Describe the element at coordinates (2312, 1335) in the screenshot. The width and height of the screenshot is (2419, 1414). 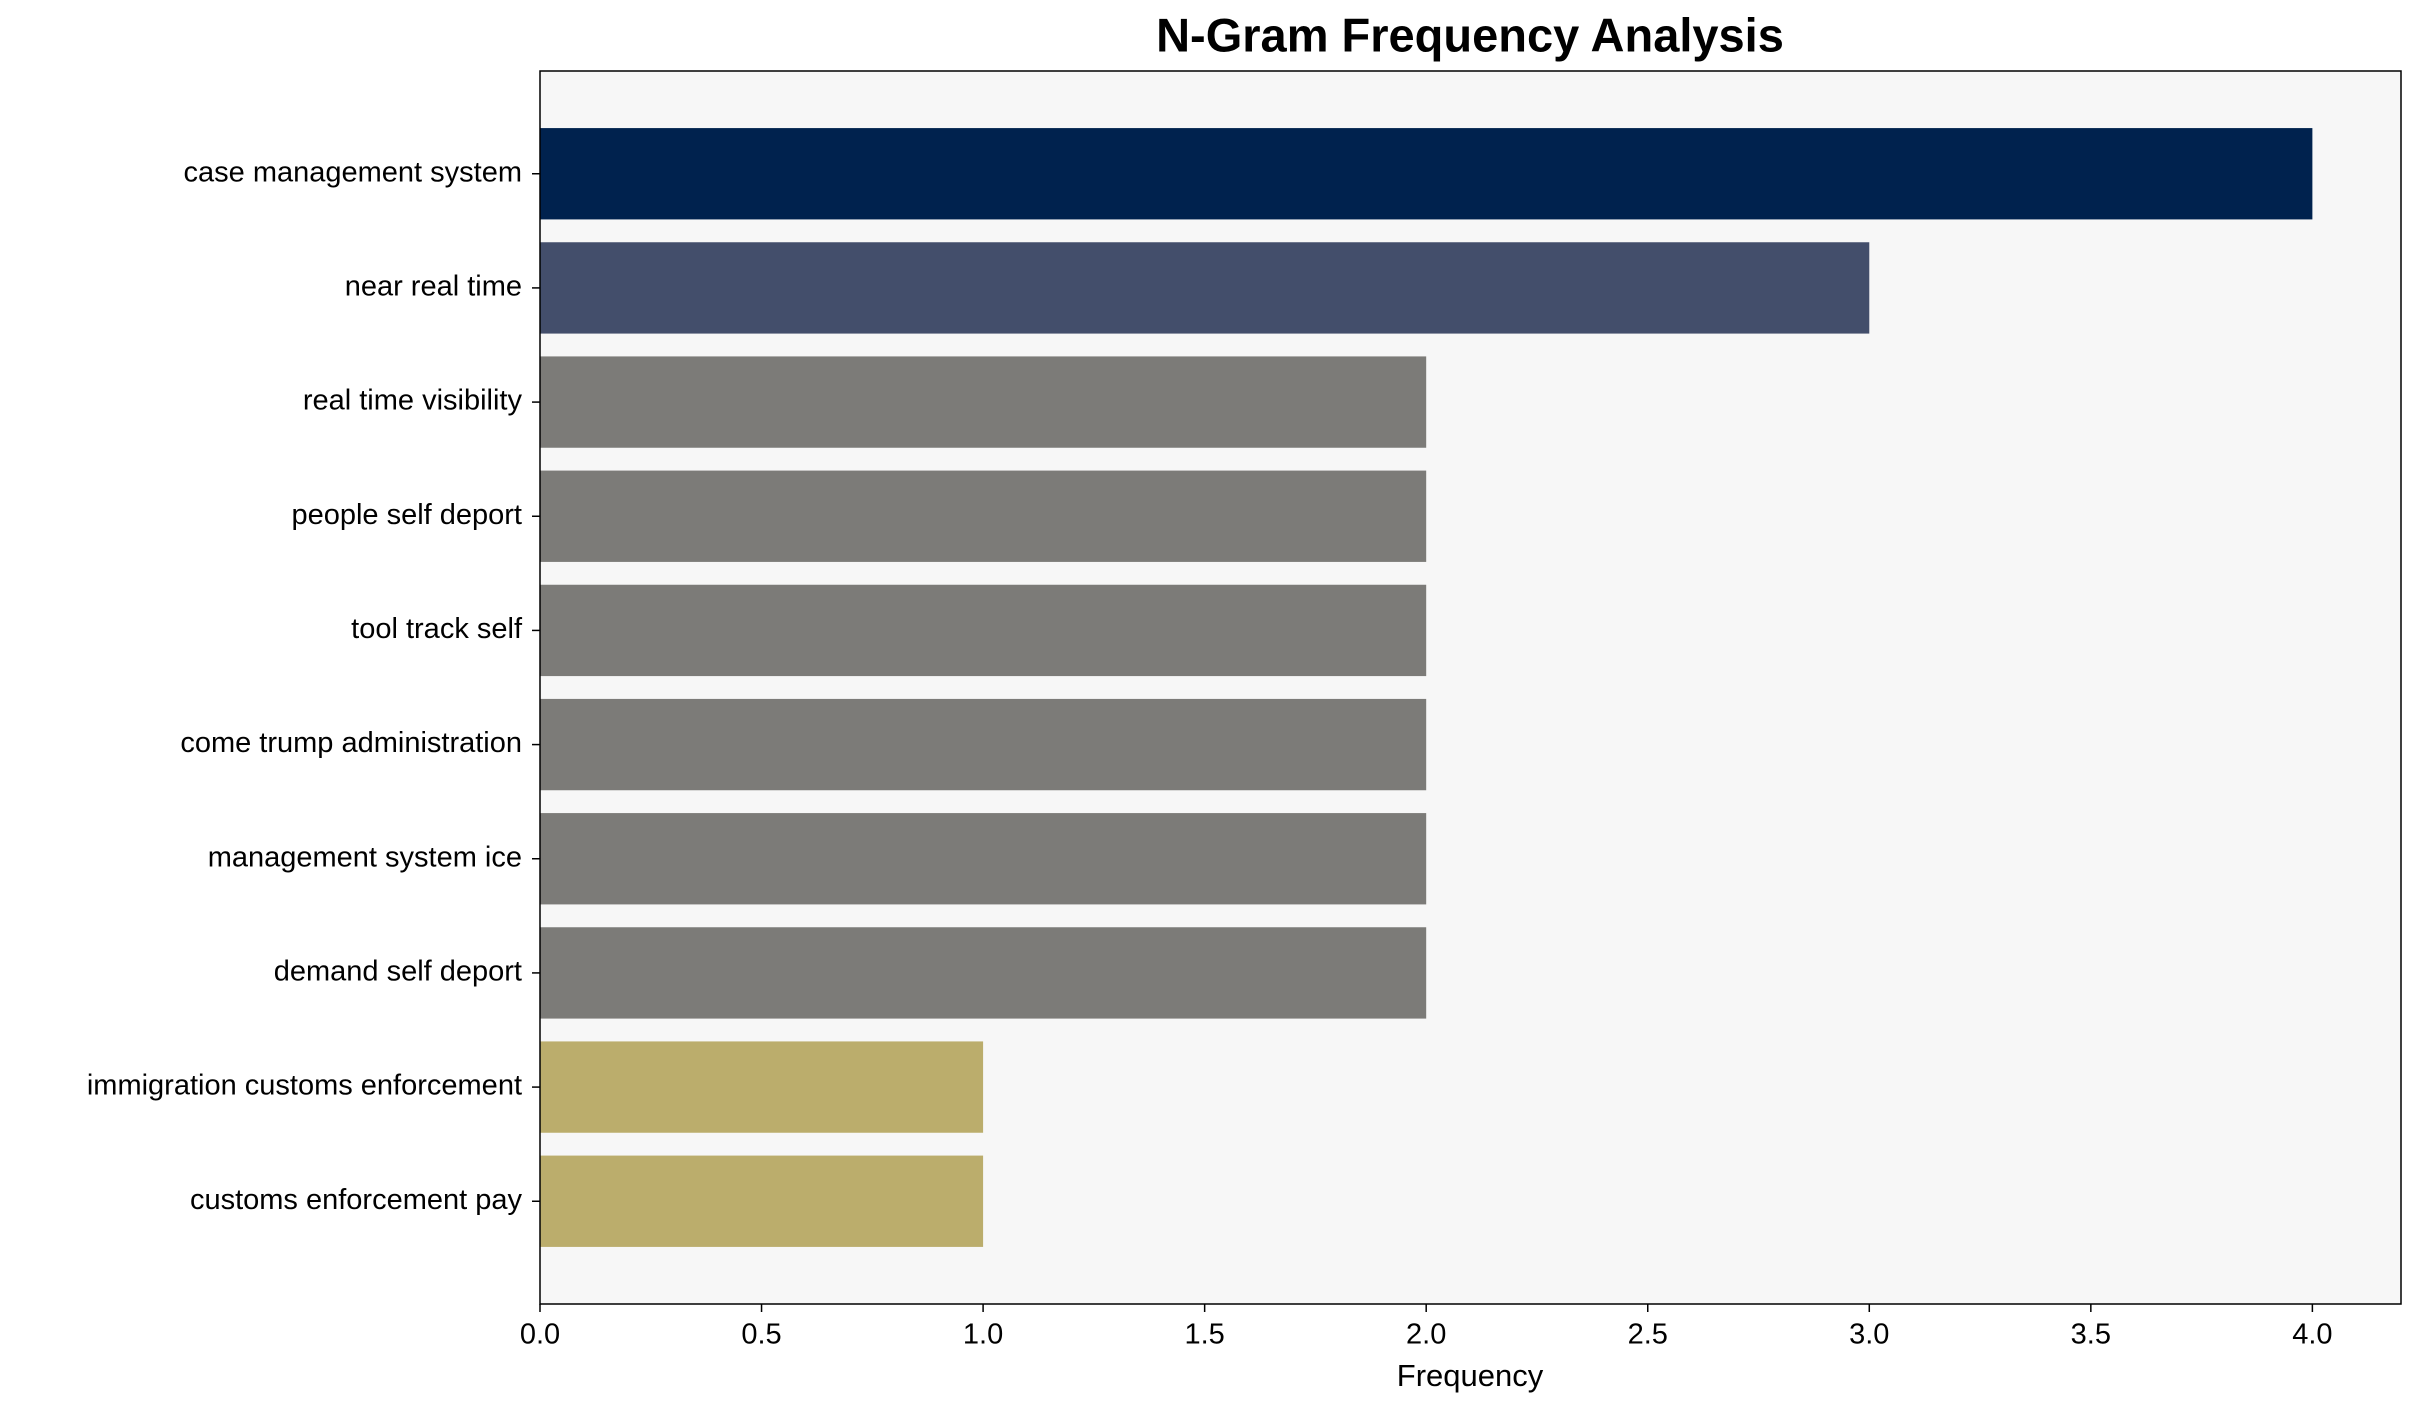
I see `x-tick-label: 4.0` at that location.